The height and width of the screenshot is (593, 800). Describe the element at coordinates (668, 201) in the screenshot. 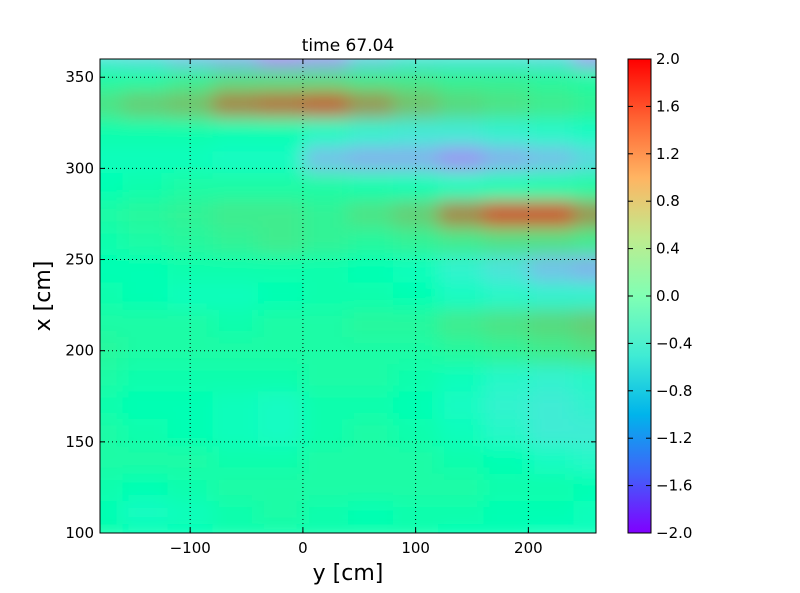

I see `colorbar-tick-label: 0.8` at that location.